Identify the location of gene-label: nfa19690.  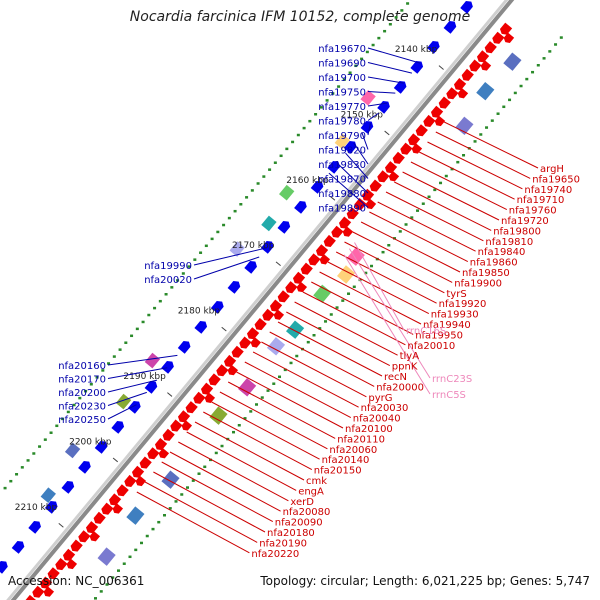
(342, 64).